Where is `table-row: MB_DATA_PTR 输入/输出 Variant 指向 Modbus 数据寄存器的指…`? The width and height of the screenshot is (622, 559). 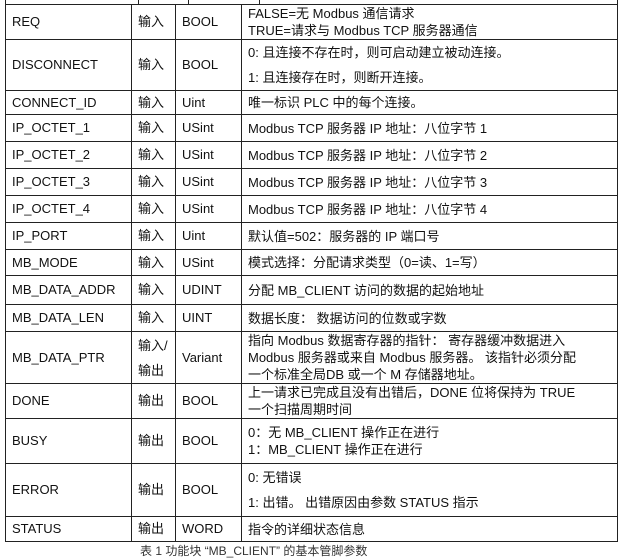
table-row: MB_DATA_PTR 输入/输出 Variant 指向 Modbus 数据寄存器的指… is located at coordinates (311, 357).